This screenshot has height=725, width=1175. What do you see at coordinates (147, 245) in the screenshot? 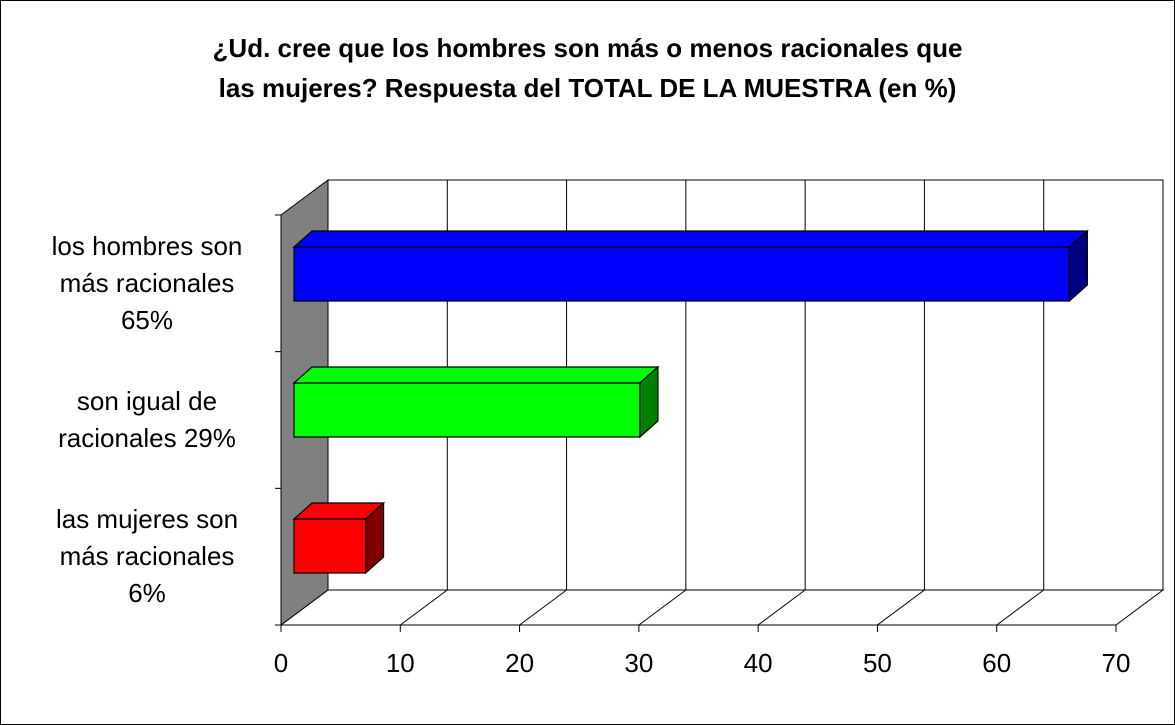
I see `category-label-line: los hombres son` at bounding box center [147, 245].